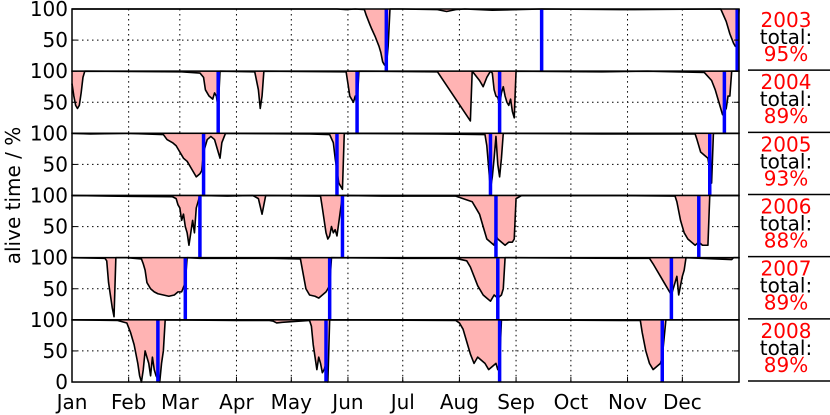  Describe the element at coordinates (180, 402) in the screenshot. I see `xtick-label: Mar` at that location.